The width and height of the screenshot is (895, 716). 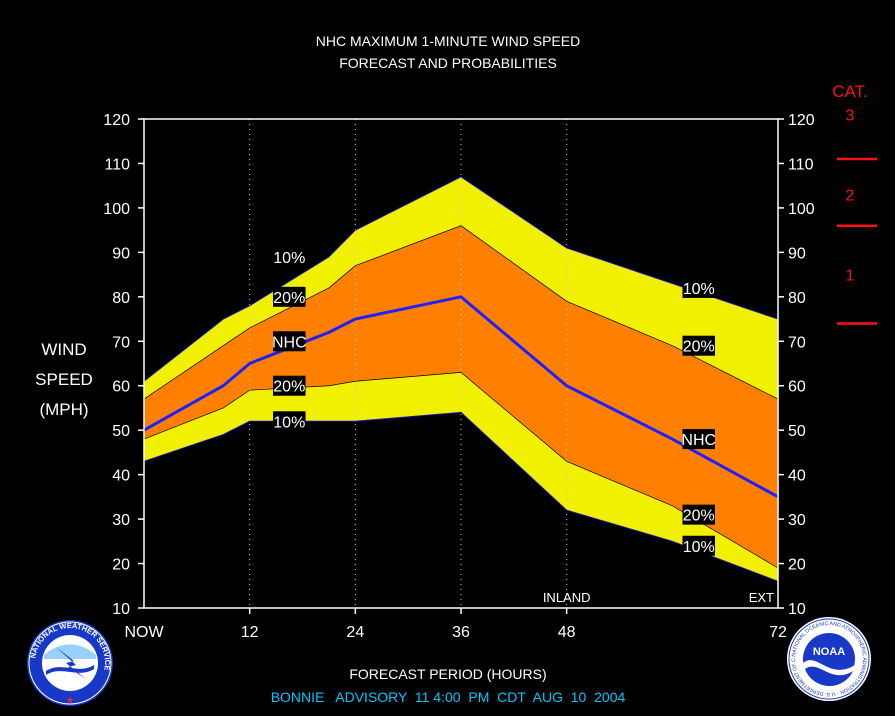 I want to click on band-label-4: 10%, so click(x=289, y=422).